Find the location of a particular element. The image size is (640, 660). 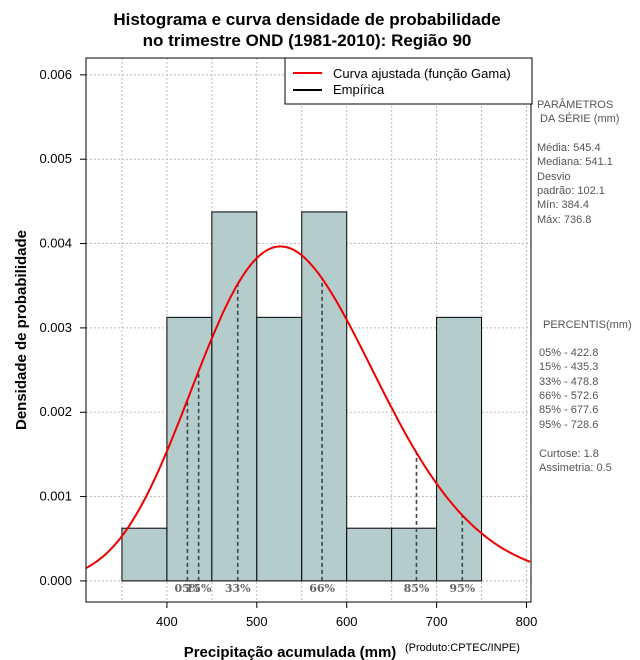

percentile-label: 95% is located at coordinates (462, 588).